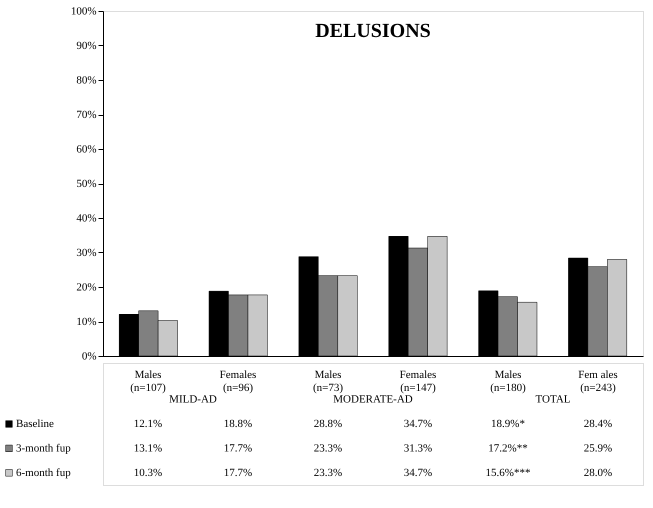 The image size is (653, 508). I want to click on data-label: 18.8%, so click(238, 424).